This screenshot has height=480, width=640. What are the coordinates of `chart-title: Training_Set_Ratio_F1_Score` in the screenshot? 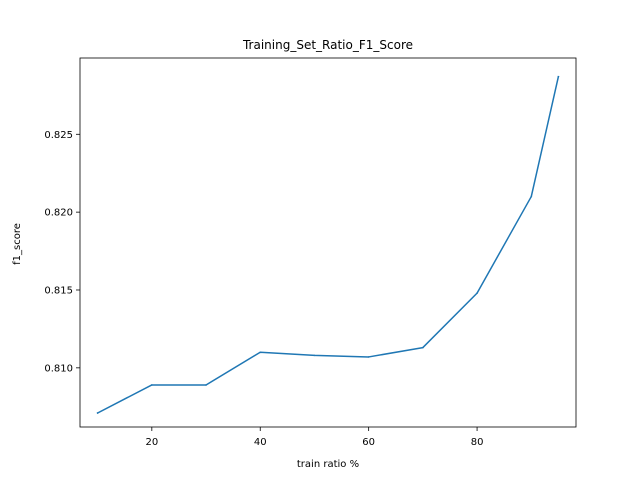 It's located at (327, 45).